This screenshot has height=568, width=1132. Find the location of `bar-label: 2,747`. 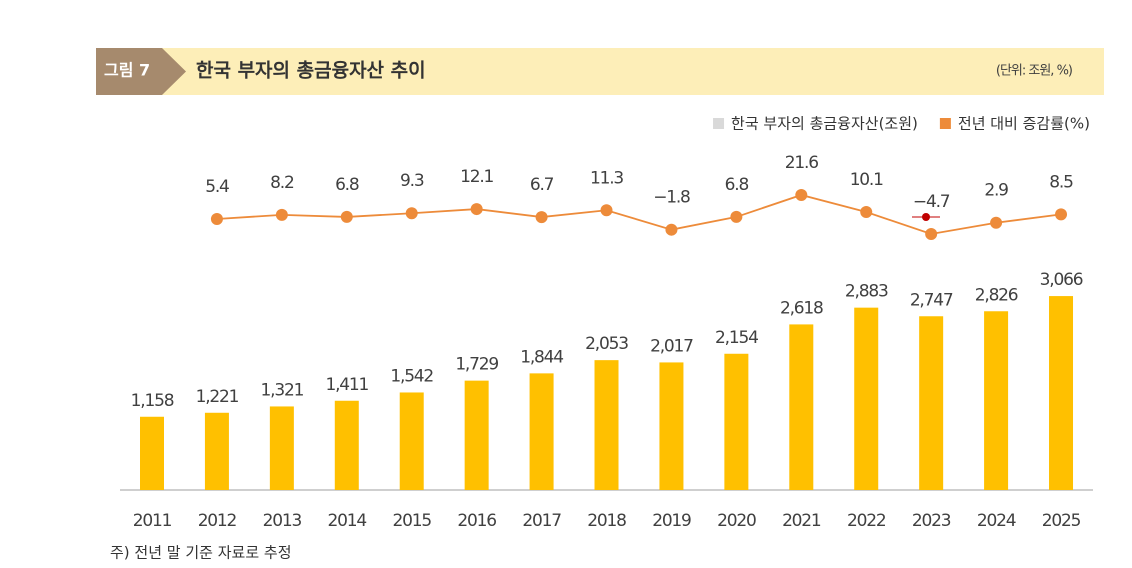

bar-label: 2,747 is located at coordinates (931, 300).